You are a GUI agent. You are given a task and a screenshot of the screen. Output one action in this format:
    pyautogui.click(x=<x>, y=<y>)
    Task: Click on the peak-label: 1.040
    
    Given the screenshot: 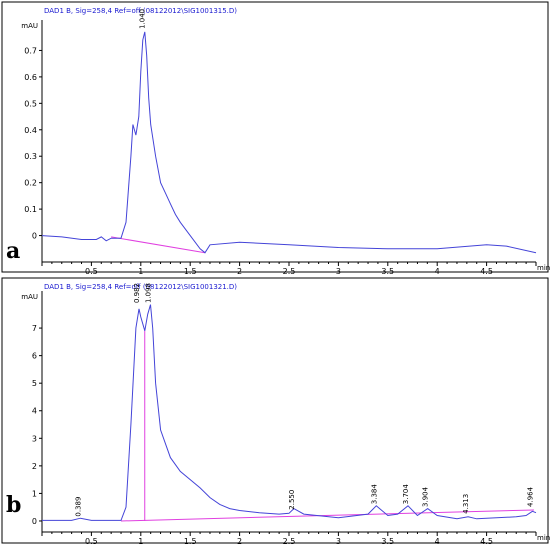 What is the action you would take?
    pyautogui.click(x=143, y=19)
    